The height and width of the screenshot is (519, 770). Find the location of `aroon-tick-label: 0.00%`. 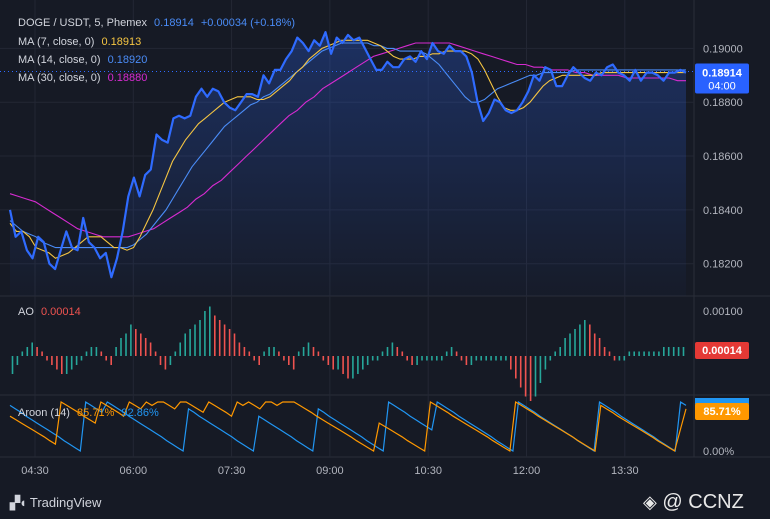

aroon-tick-label: 0.00% is located at coordinates (718, 452).